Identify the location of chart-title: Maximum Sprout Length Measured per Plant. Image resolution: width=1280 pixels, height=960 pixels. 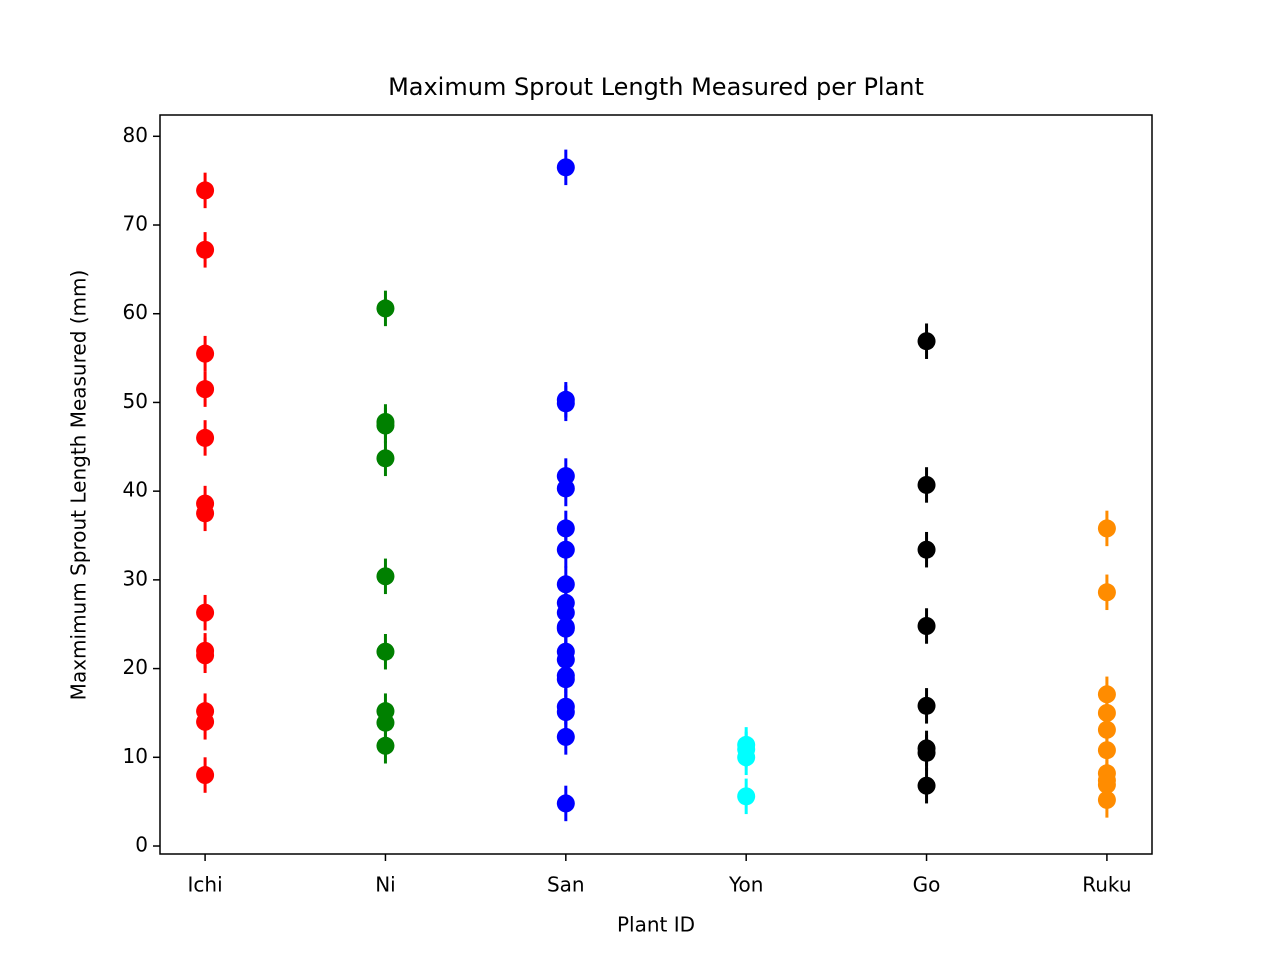
(656, 87).